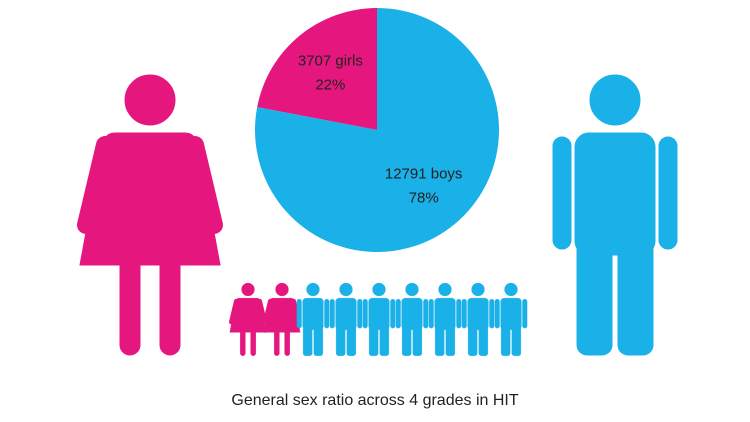 The height and width of the screenshot is (422, 750). I want to click on man-icon, so click(615, 215).